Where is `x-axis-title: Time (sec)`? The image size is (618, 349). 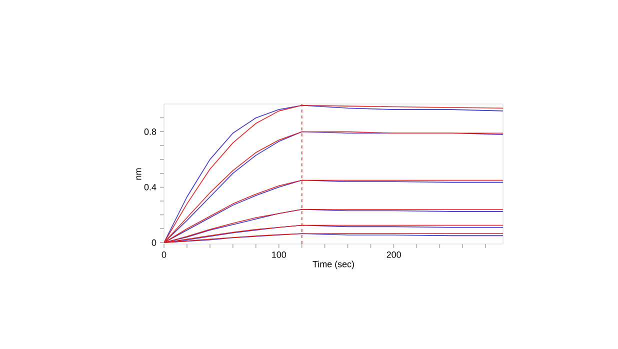
x-axis-title: Time (sec) is located at coordinates (333, 265).